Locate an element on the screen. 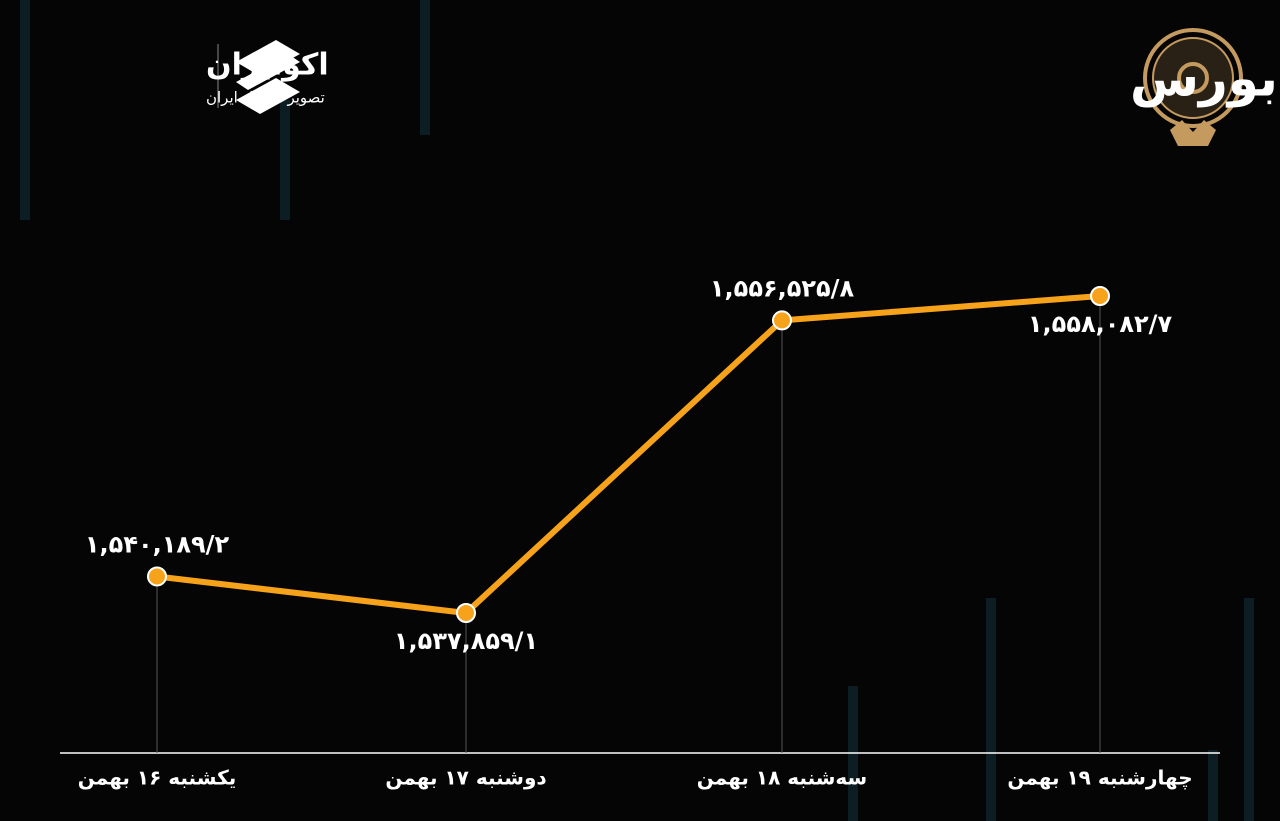 The width and height of the screenshot is (1280, 821). x-tick-label: سه‌شنبه ۱۸ بهمن is located at coordinates (782, 778).